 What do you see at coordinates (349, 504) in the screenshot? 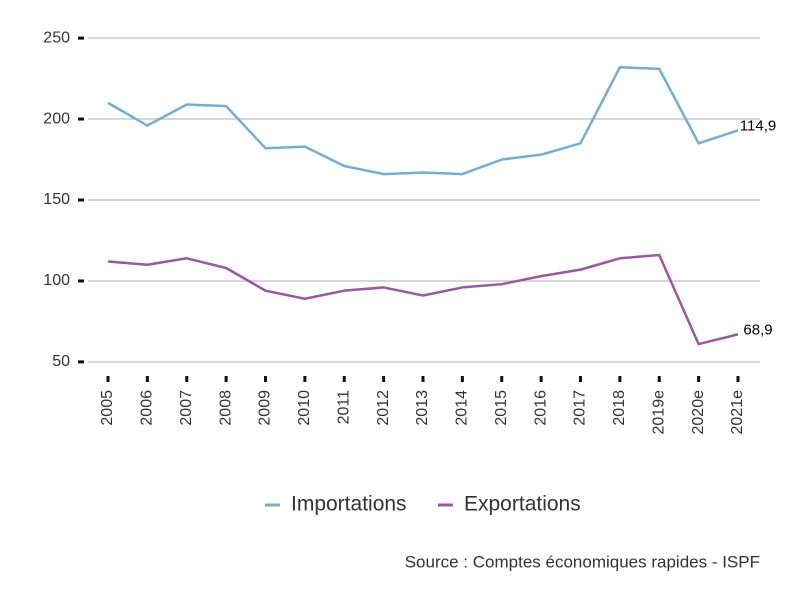
I see `legend-label: Importations` at bounding box center [349, 504].